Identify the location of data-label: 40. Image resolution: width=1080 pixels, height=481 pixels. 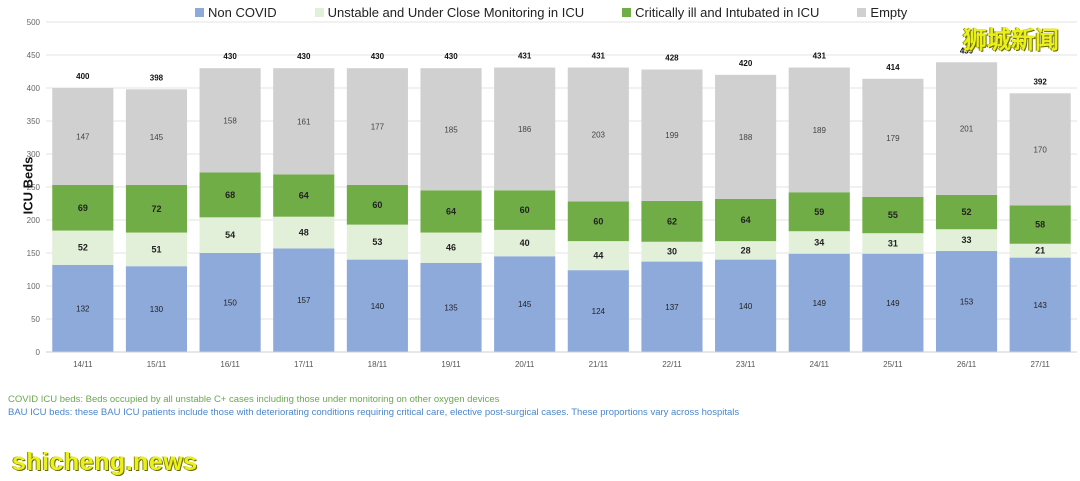
(525, 243).